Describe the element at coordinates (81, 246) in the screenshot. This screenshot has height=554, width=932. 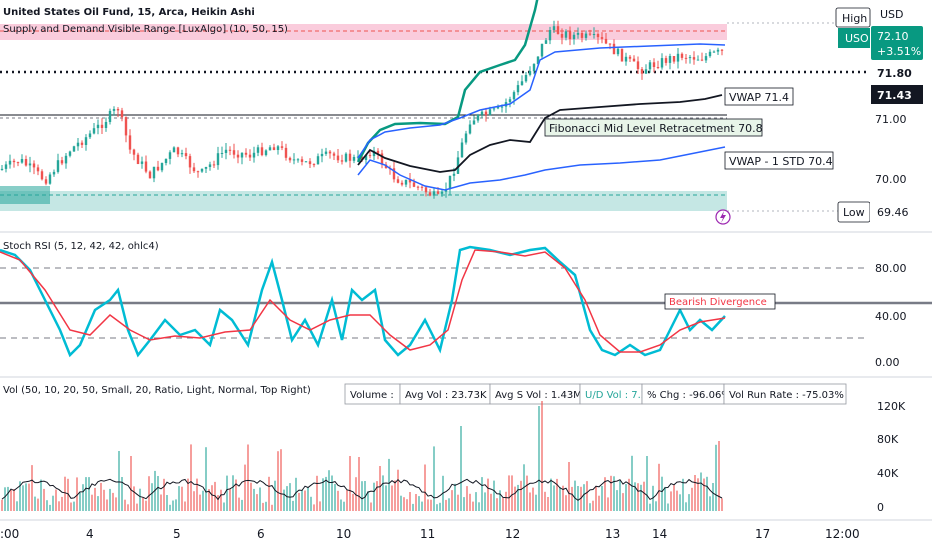
I see `stoch-title: Stoch RSI (5, 12, 42, 42, ohlc4)` at that location.